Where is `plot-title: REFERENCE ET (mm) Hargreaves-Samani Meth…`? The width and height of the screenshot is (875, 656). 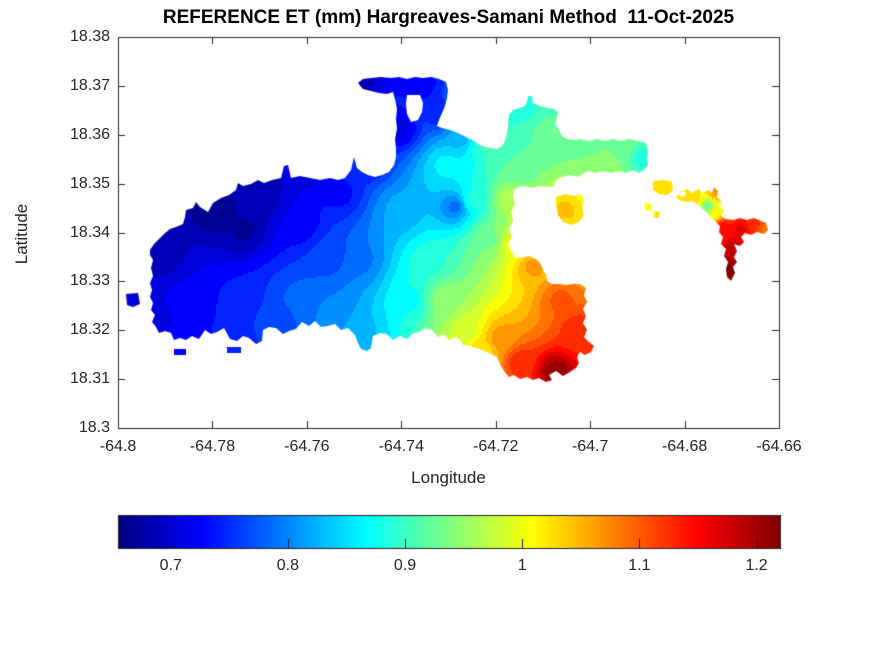
plot-title: REFERENCE ET (mm) Hargreaves-Samani Meth… is located at coordinates (448, 17).